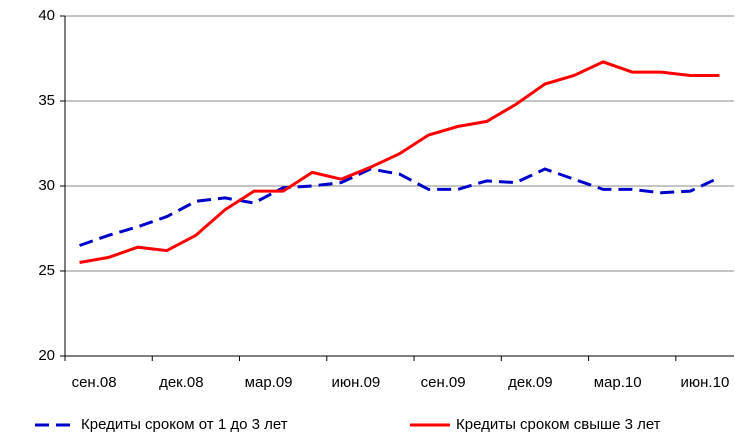  I want to click on y-tick-label: 30, so click(46, 185).